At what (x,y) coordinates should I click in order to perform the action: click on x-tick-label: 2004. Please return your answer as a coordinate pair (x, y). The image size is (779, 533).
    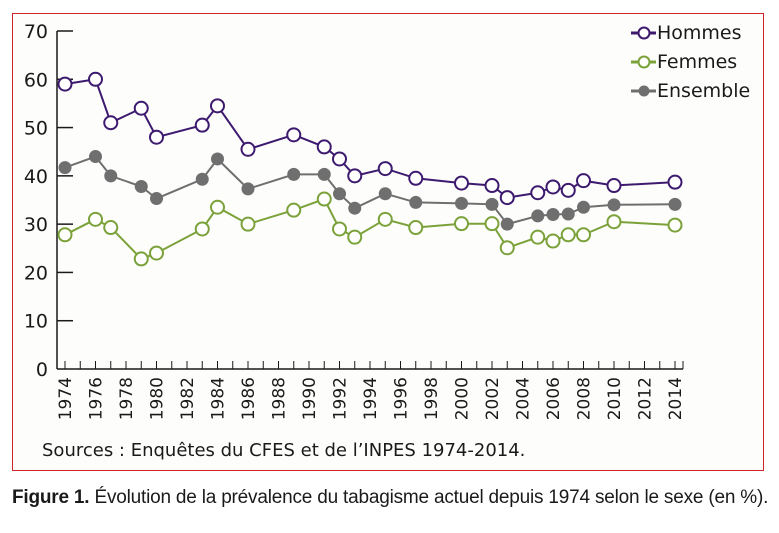
    Looking at the image, I should click on (524, 398).